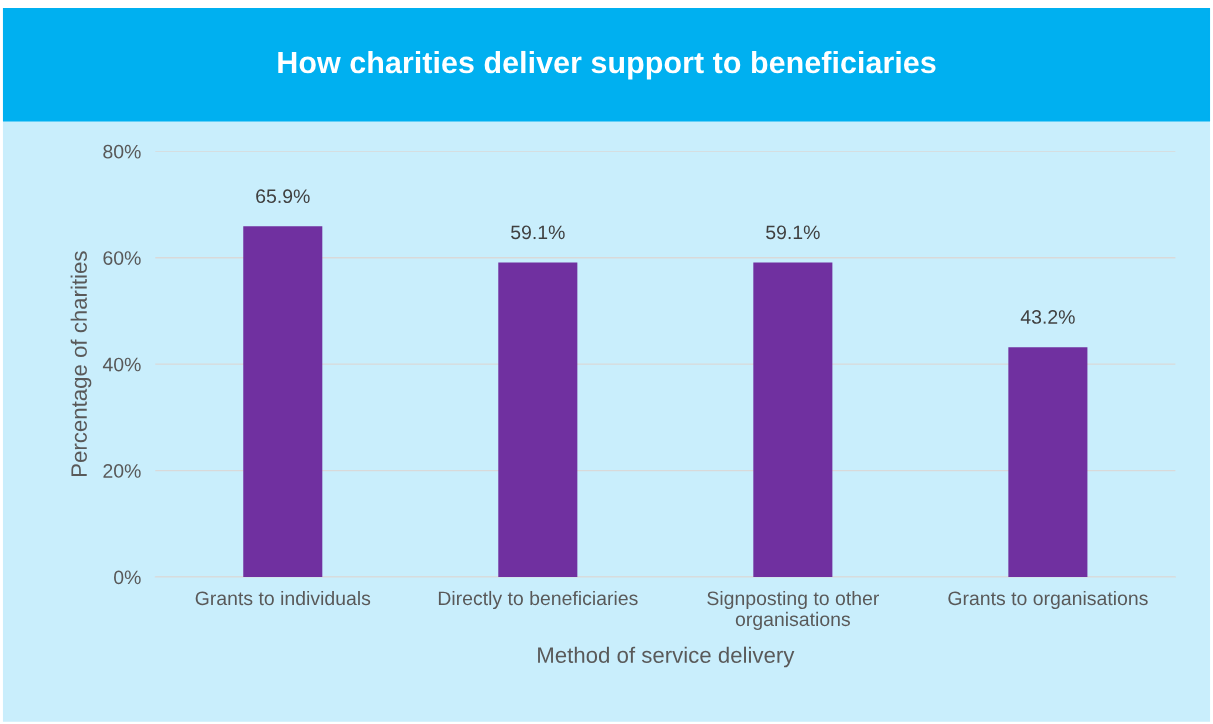 The height and width of the screenshot is (724, 1213). Describe the element at coordinates (1047, 317) in the screenshot. I see `data-label: 43.2%` at that location.